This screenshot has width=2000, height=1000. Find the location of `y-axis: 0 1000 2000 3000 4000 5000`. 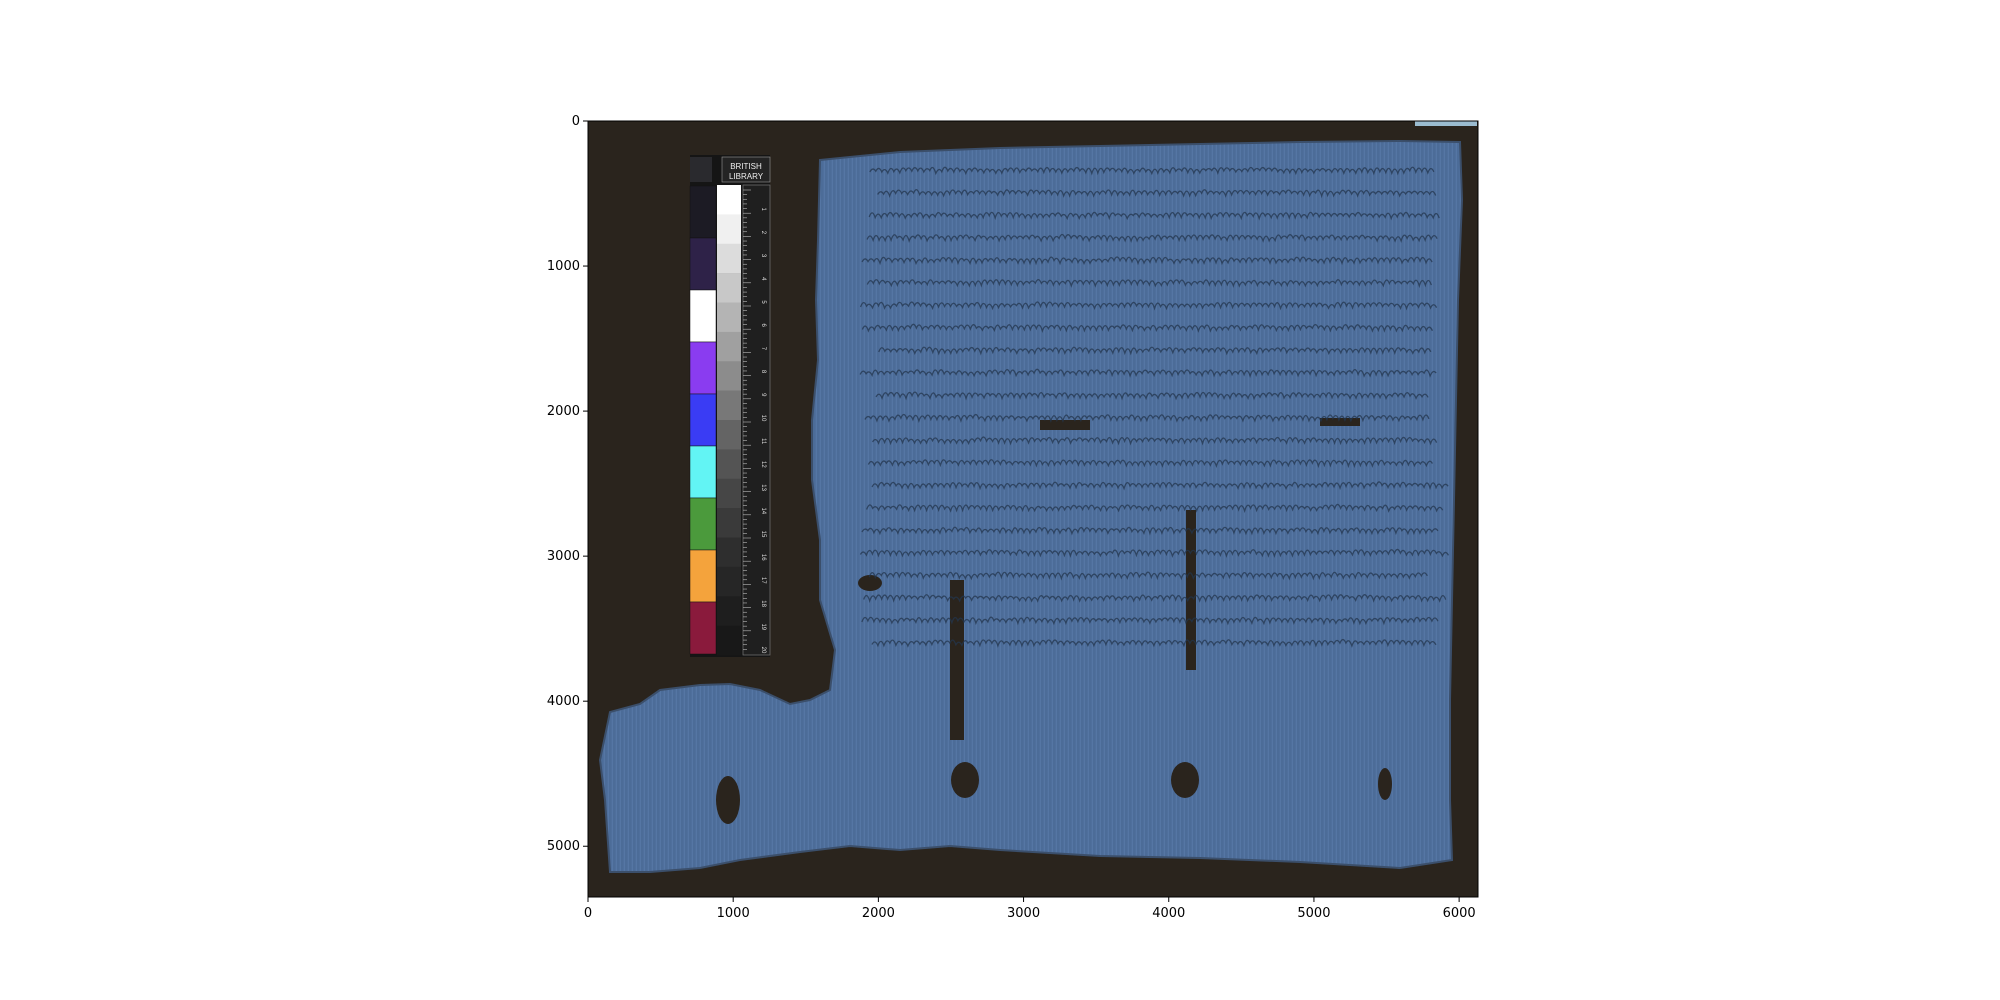

y-axis: 0 1000 2000 3000 4000 5000 is located at coordinates (567, 484).